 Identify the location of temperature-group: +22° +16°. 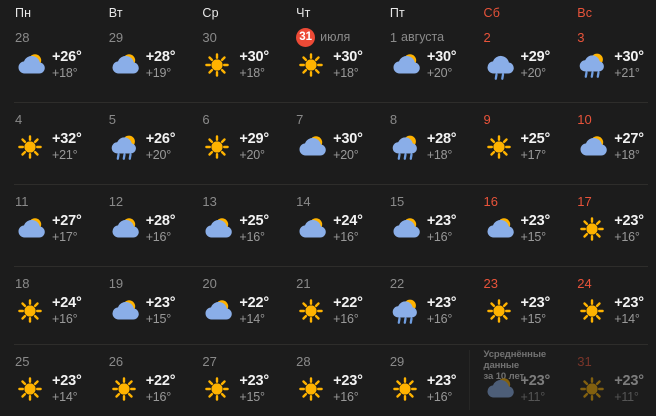
(161, 388).